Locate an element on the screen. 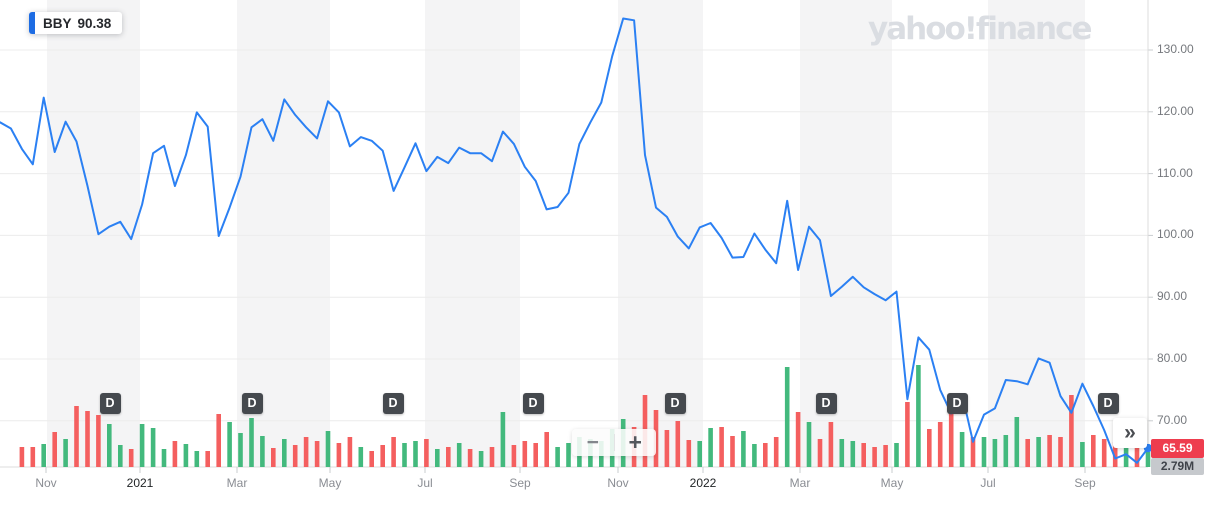 The width and height of the screenshot is (1206, 508). y-axis-label: 80.00 is located at coordinates (1172, 358).